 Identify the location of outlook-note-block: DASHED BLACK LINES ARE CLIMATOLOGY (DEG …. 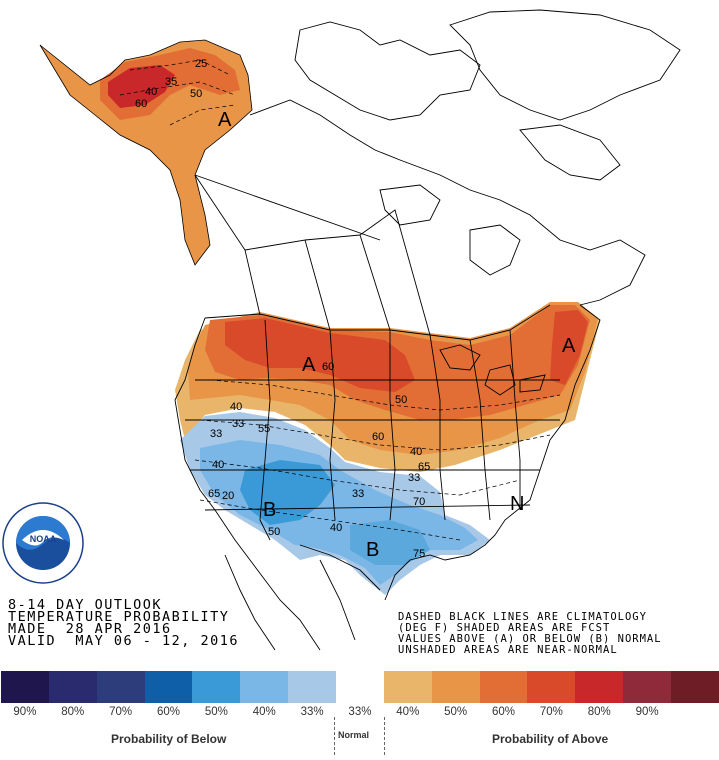
(530, 634).